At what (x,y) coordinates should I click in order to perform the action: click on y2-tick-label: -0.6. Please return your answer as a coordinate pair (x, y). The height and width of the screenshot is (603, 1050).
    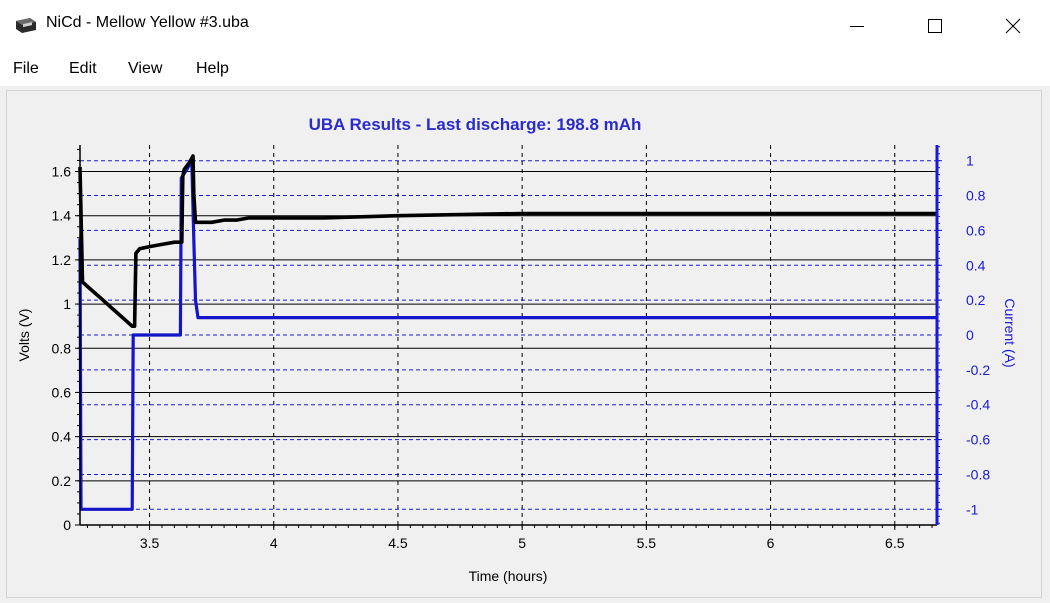
    Looking at the image, I should click on (978, 440).